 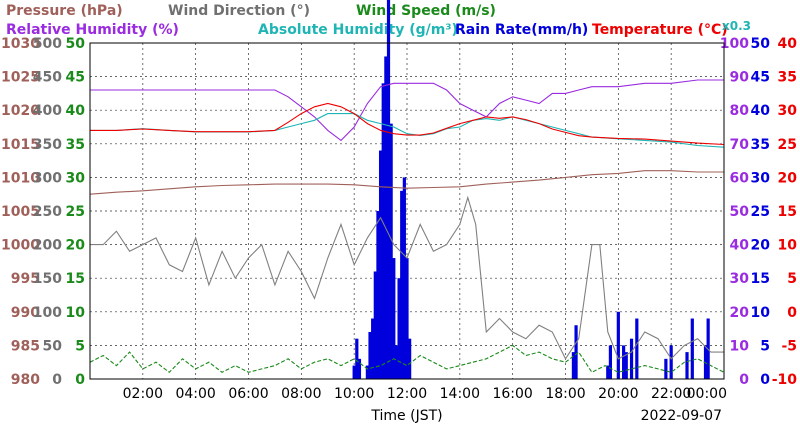 I want to click on legend-pressure: Pressure (hPa), so click(x=64, y=11).